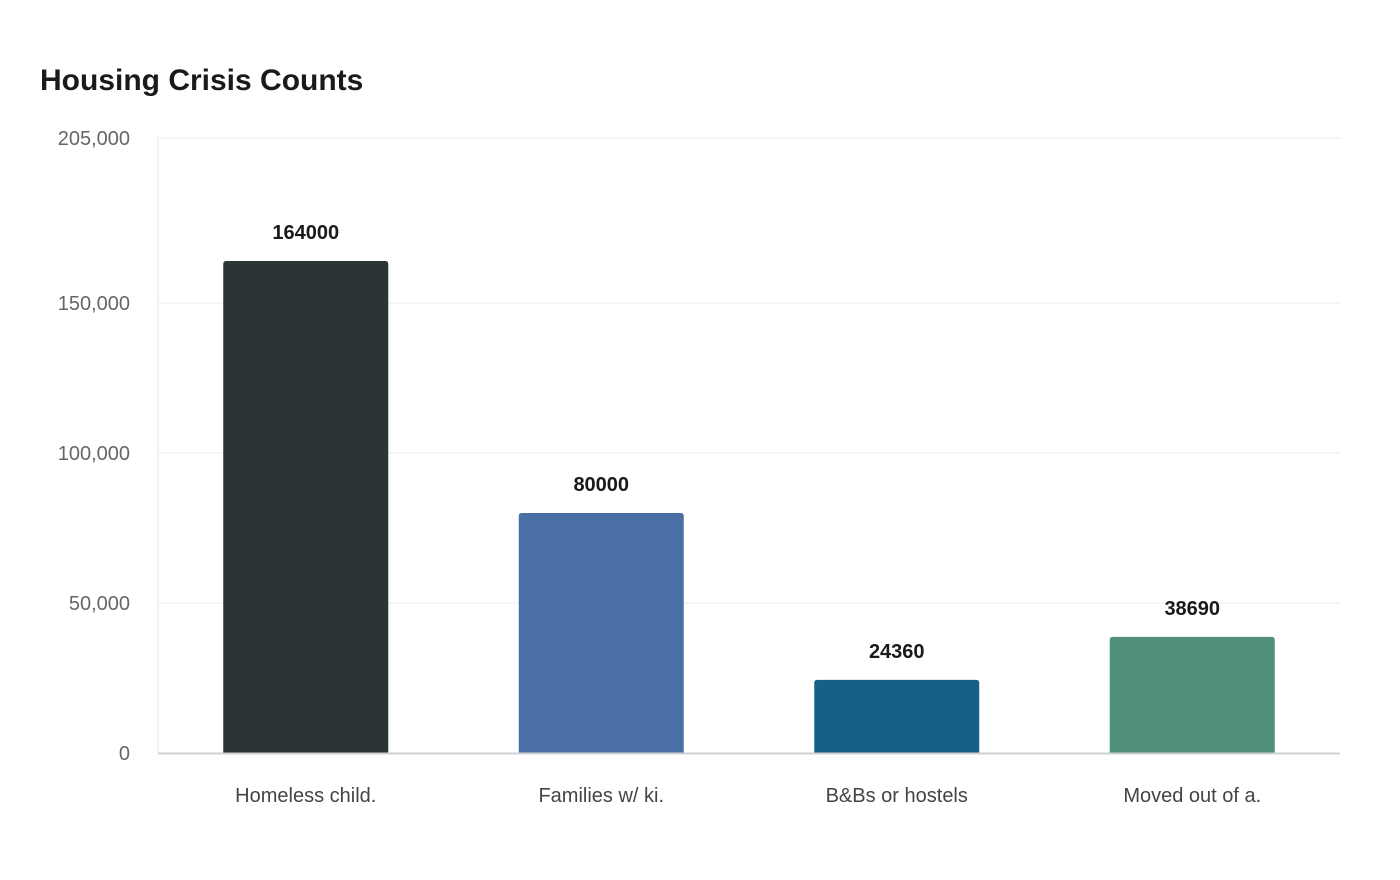 The image size is (1400, 880). I want to click on data-label: 24360, so click(897, 652).